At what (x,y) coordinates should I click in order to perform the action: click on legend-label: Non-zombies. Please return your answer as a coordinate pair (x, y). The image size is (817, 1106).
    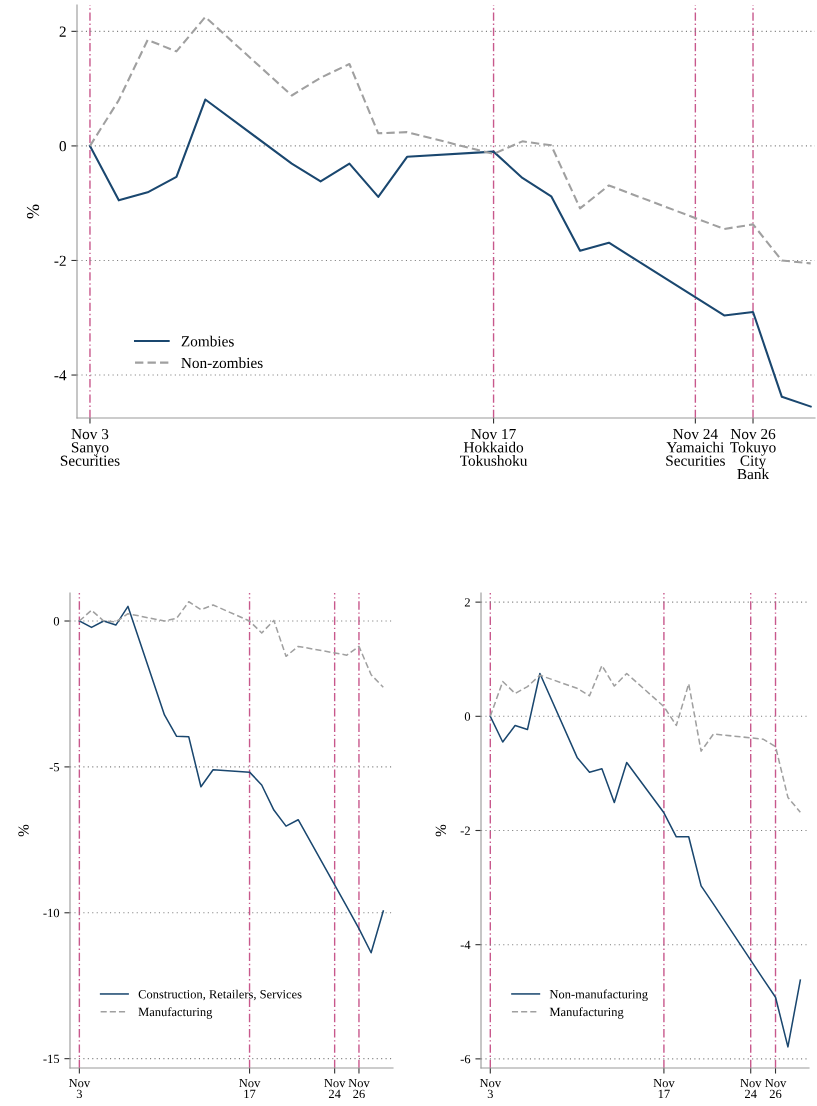
    Looking at the image, I should click on (222, 363).